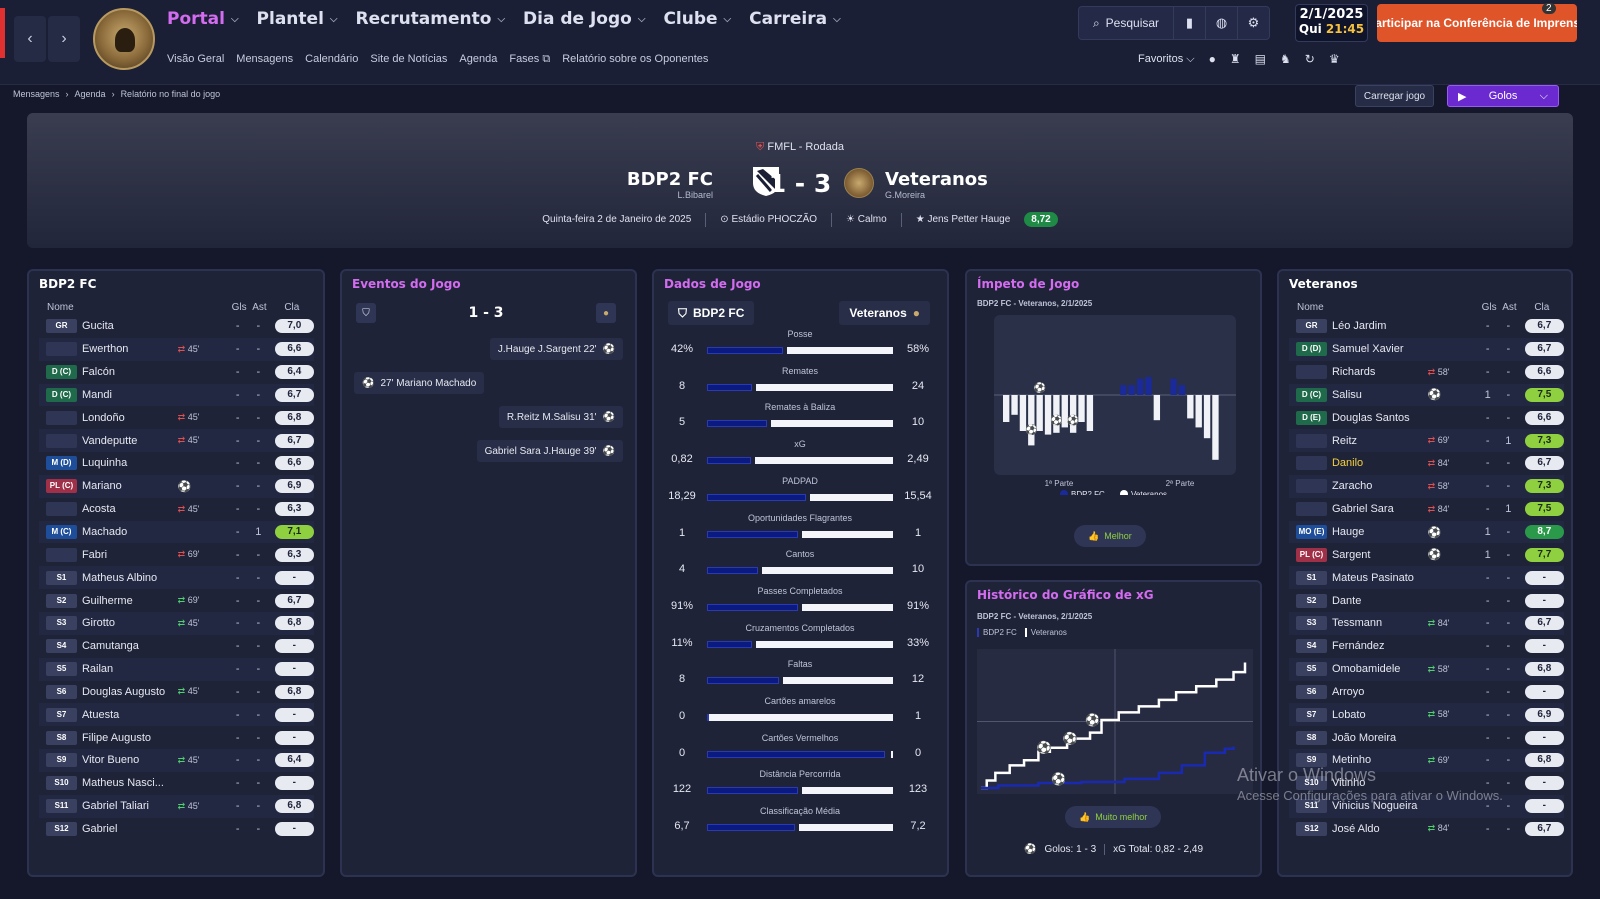 The height and width of the screenshot is (899, 1600). Describe the element at coordinates (203, 19) in the screenshot. I see `nav-portal: Portal ⌵` at that location.